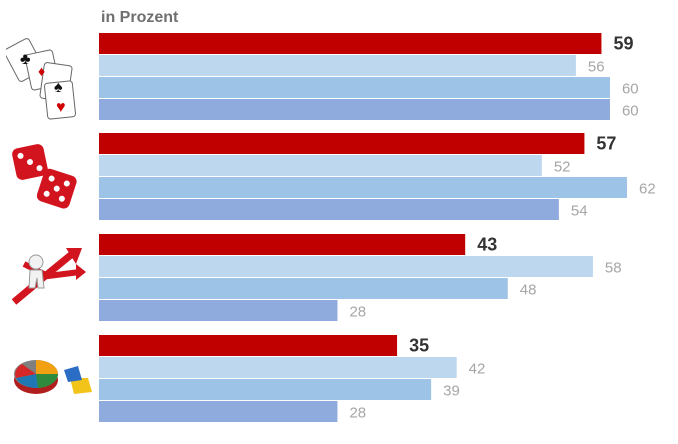  I want to click on crossroads-arrows-icon, so click(48, 276).